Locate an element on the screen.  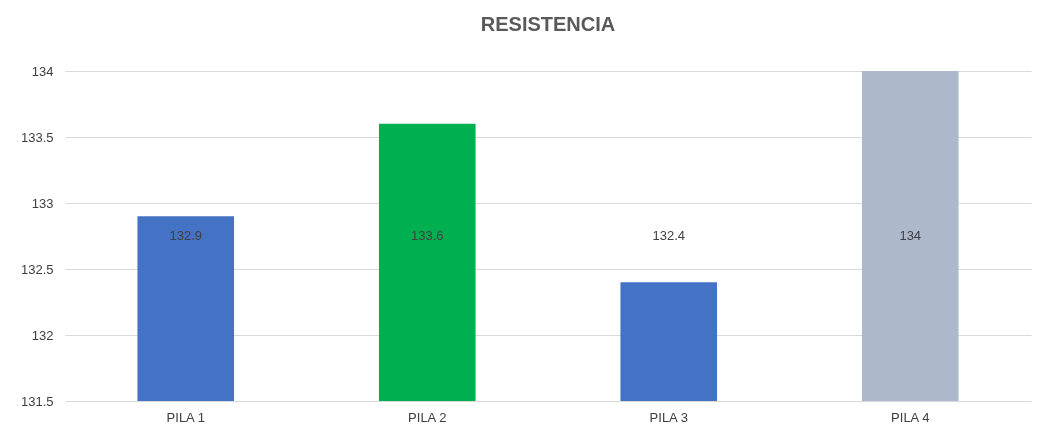
y-tick-label: 131.5 is located at coordinates (37, 401).